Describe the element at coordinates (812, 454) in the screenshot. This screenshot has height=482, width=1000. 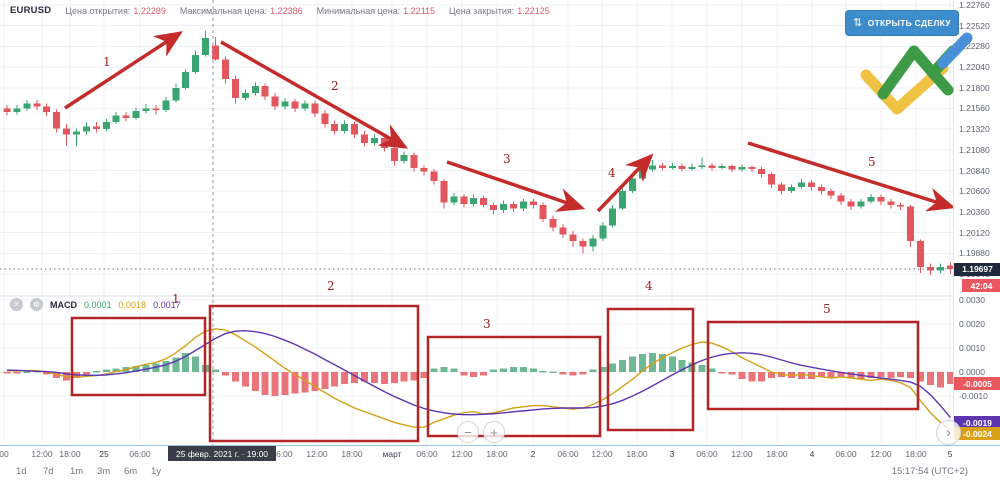
I see `time-tick: 4` at that location.